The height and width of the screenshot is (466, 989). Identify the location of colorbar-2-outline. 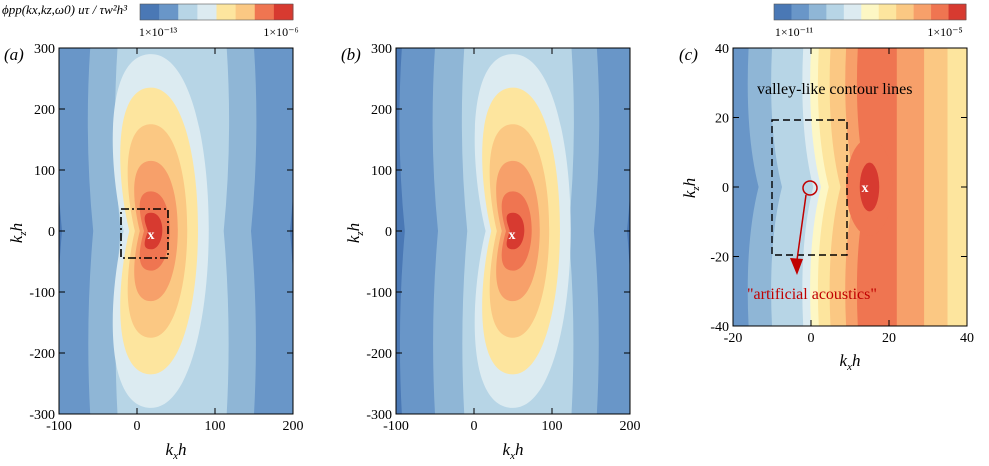
(870, 12).